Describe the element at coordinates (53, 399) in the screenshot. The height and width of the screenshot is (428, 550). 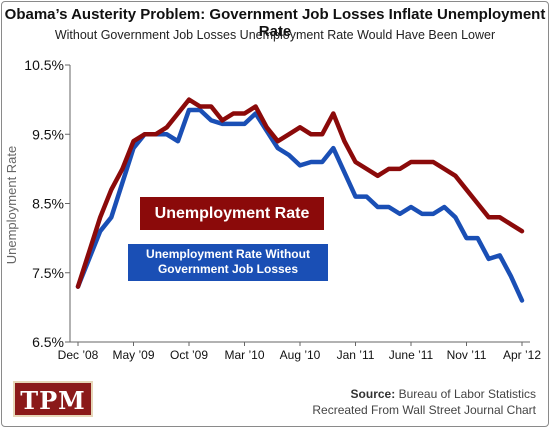
I see `tpm-logo: TPM` at that location.